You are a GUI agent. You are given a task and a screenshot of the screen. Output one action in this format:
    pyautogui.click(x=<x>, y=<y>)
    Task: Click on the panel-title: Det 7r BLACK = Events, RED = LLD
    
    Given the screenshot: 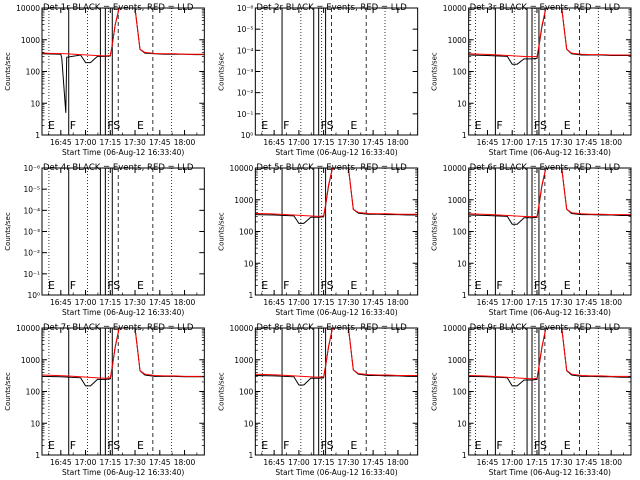 What is the action you would take?
    pyautogui.click(x=118, y=328)
    